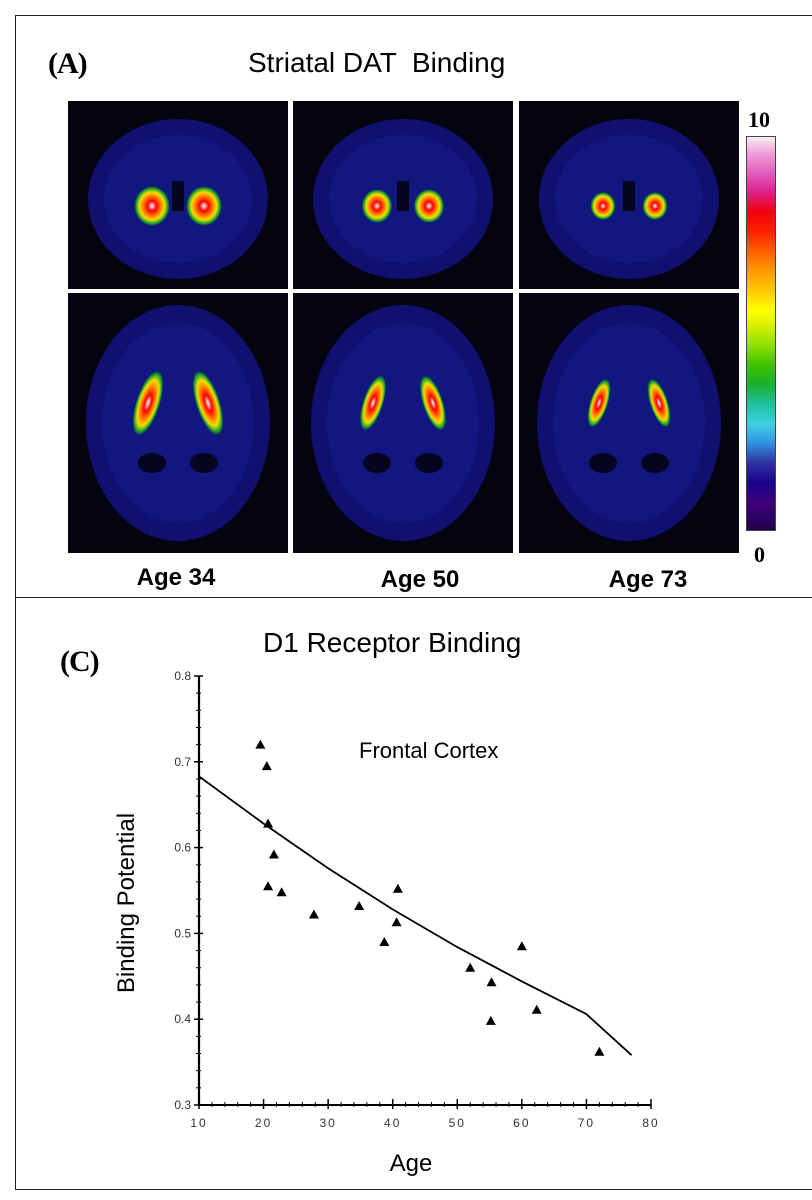  I want to click on colorbar-max-label: 10, so click(759, 119).